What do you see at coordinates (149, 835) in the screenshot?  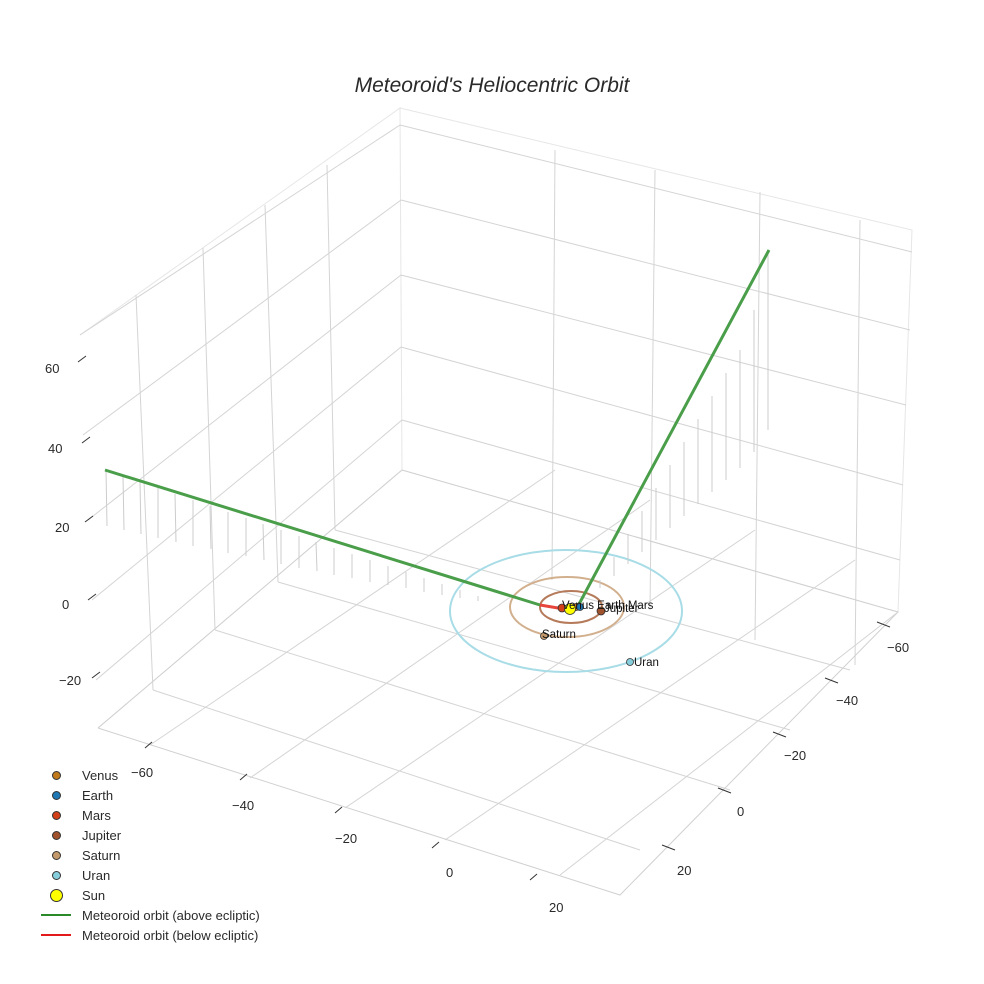 I see `legend-item-jupiter: Jupiter` at bounding box center [149, 835].